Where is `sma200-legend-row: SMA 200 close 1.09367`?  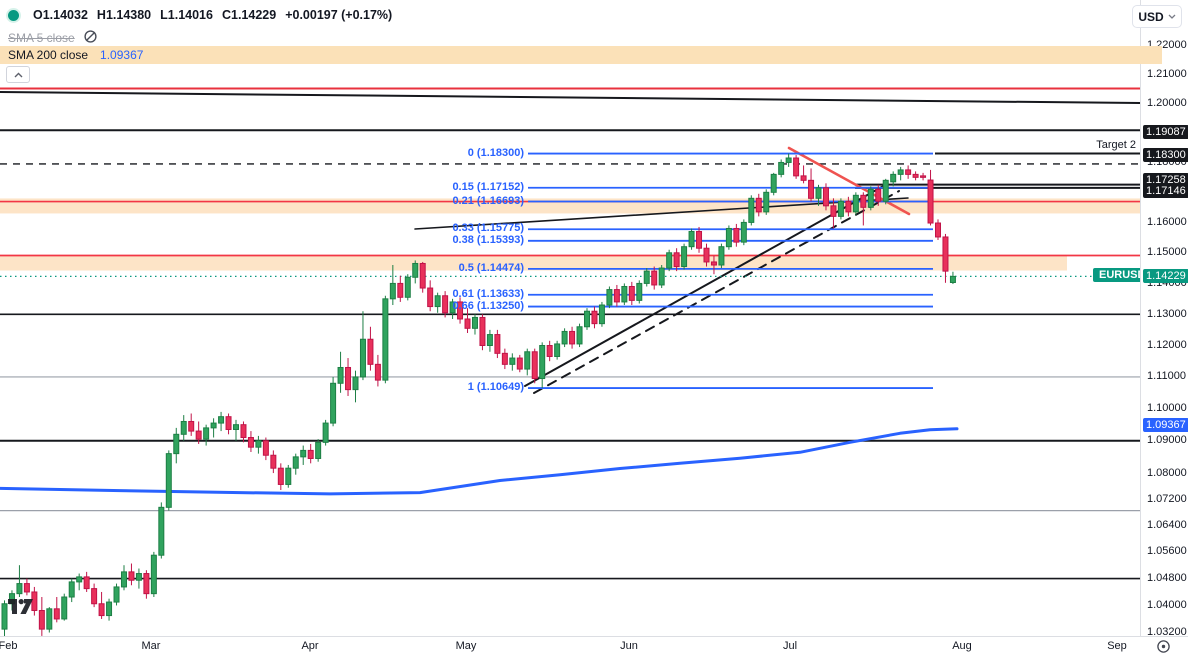 sma200-legend-row: SMA 200 close 1.09367 is located at coordinates (581, 55).